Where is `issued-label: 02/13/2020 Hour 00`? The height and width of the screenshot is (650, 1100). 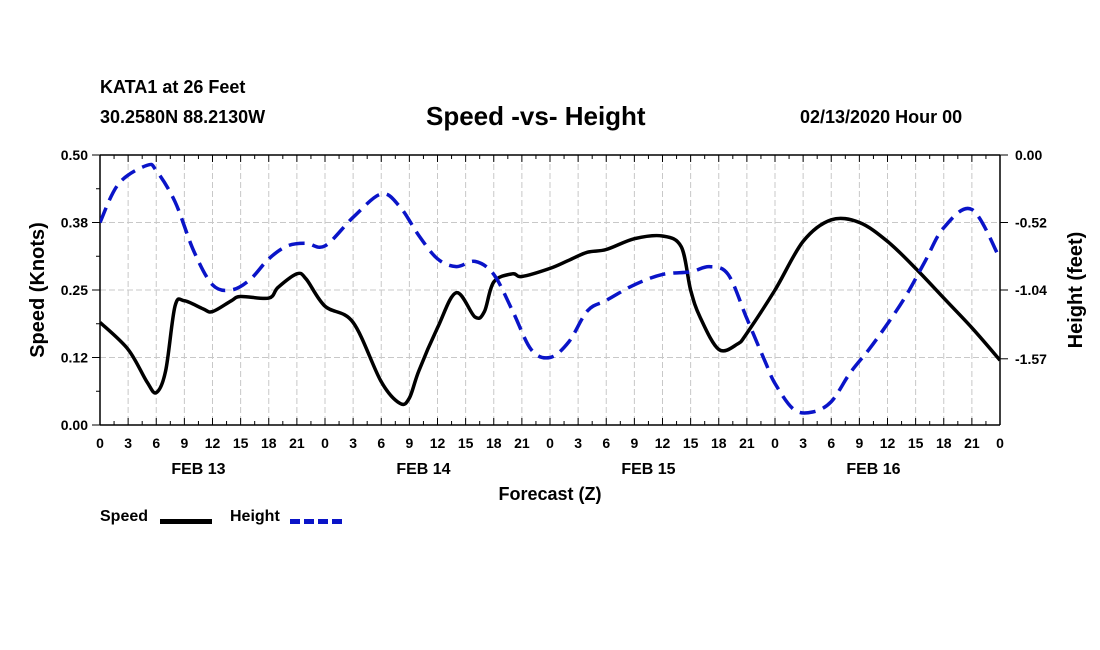
issued-label: 02/13/2020 Hour 00 is located at coordinates (881, 117).